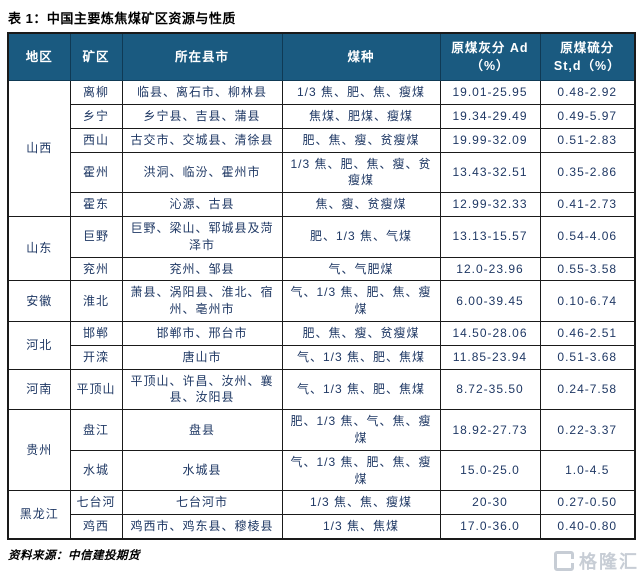 This screenshot has height=581, width=644. Describe the element at coordinates (96, 357) in the screenshot. I see `mine-cell: 开滦` at that location.